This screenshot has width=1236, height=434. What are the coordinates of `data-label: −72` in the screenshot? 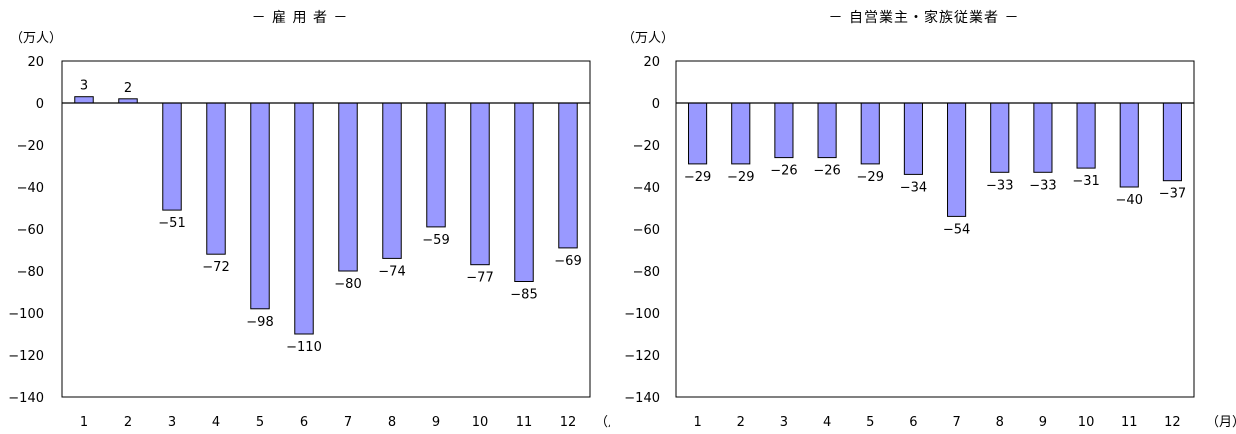 It's located at (215, 267).